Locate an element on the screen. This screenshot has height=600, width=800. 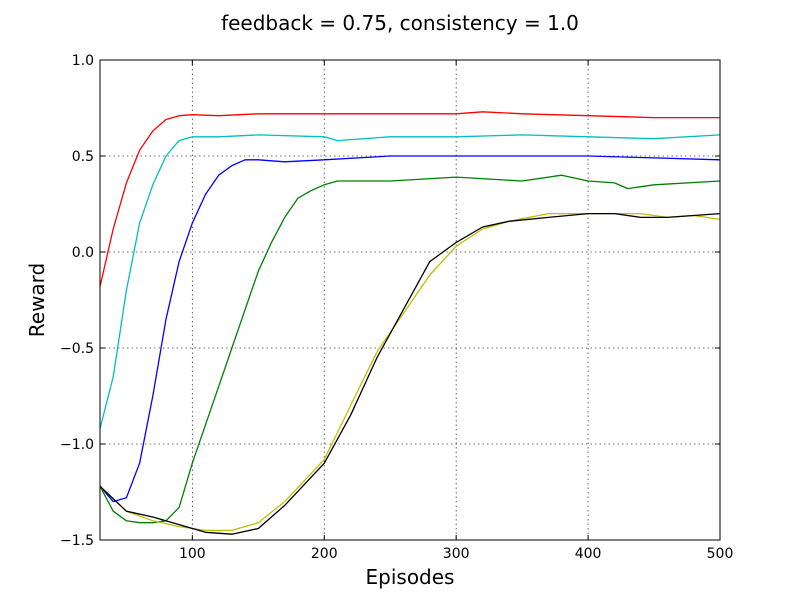
y-tick-label: −0.5 is located at coordinates (77, 349).